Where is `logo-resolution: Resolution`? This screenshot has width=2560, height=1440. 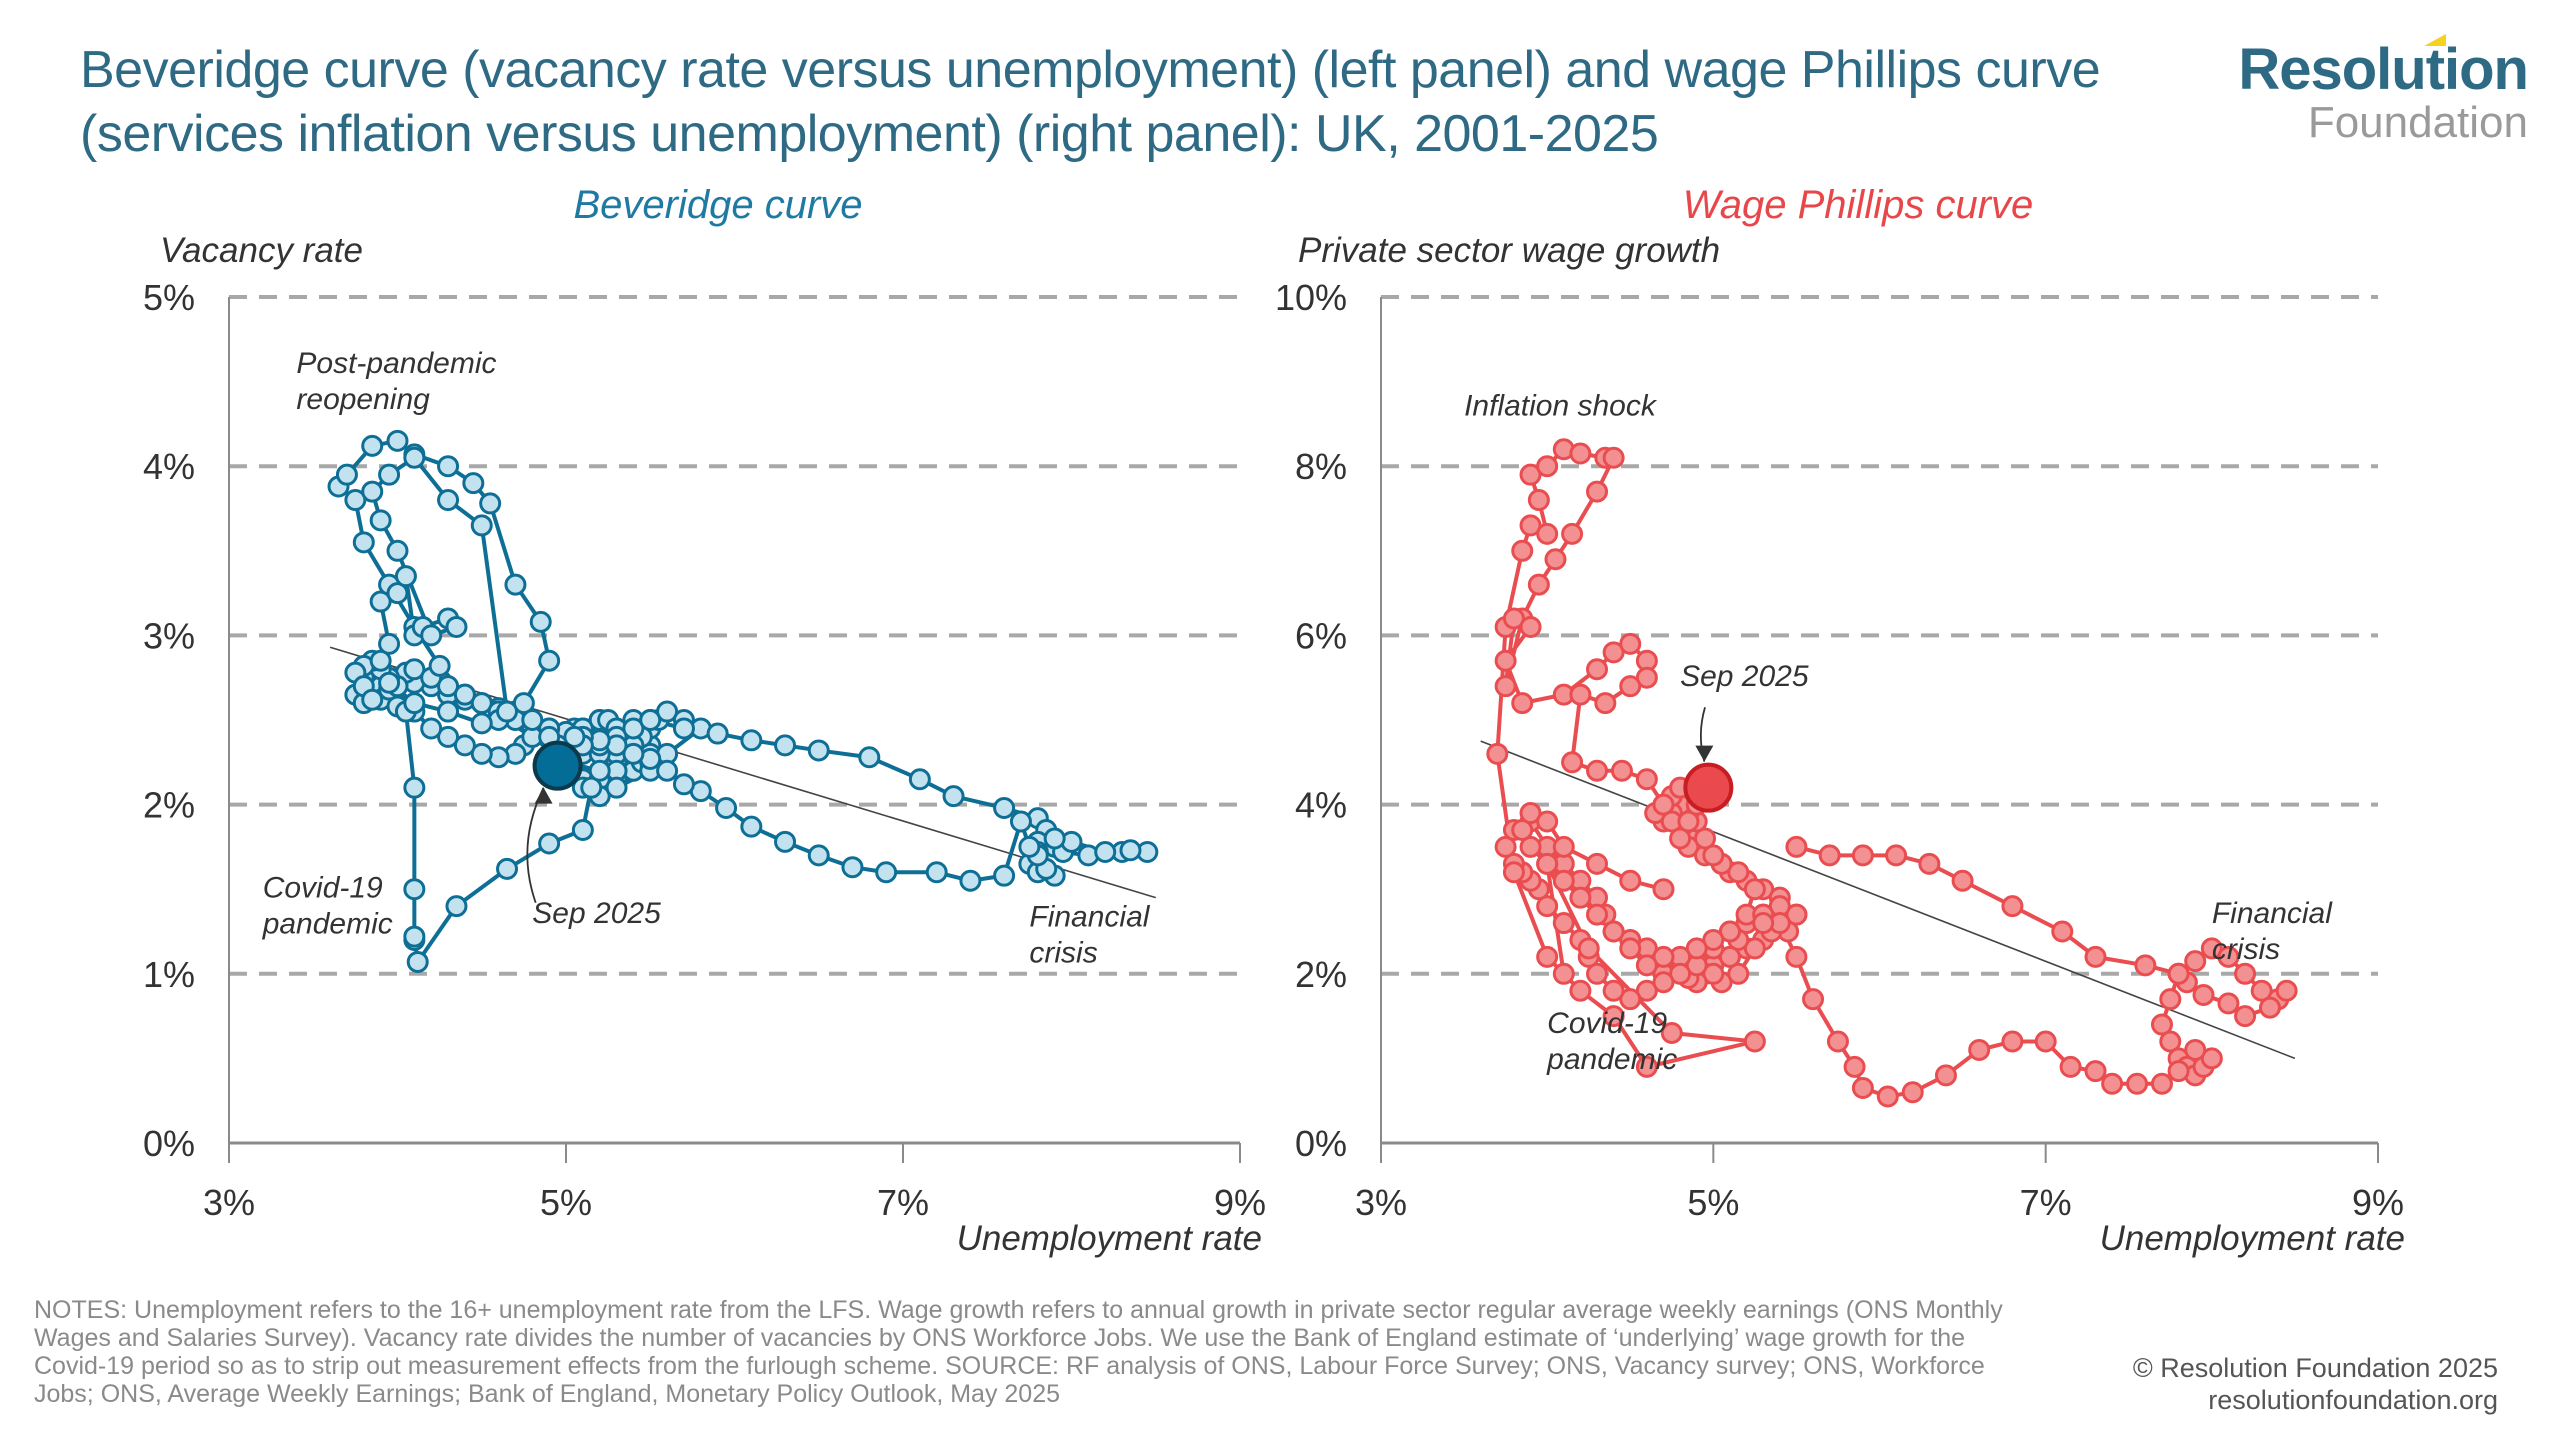 logo-resolution: Resolution is located at coordinates (2378, 67).